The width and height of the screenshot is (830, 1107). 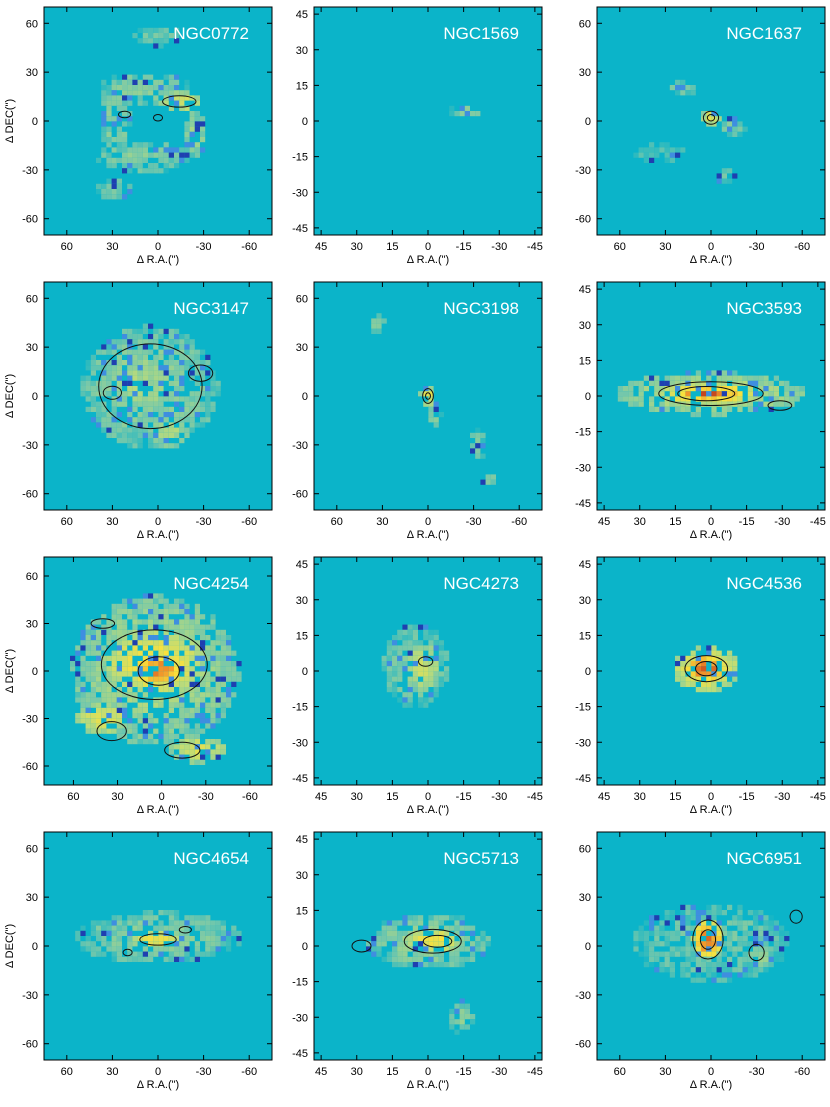 I want to click on y-tick-label: -30, so click(x=30, y=446).